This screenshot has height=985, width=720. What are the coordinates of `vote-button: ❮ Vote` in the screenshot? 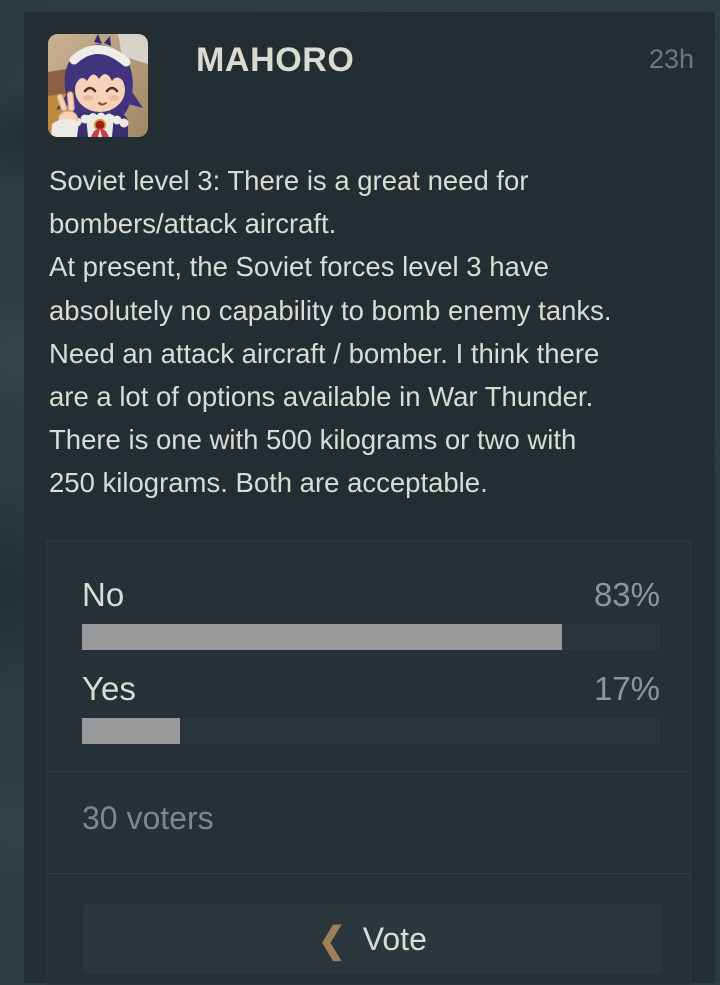 It's located at (372, 939).